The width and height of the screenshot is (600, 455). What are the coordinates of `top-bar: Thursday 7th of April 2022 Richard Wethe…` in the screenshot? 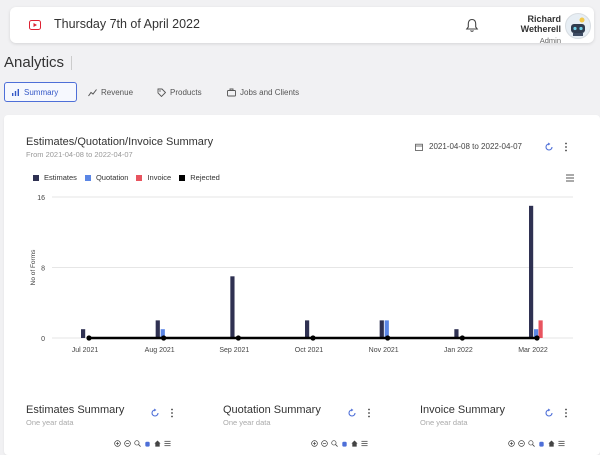 It's located at (302, 26).